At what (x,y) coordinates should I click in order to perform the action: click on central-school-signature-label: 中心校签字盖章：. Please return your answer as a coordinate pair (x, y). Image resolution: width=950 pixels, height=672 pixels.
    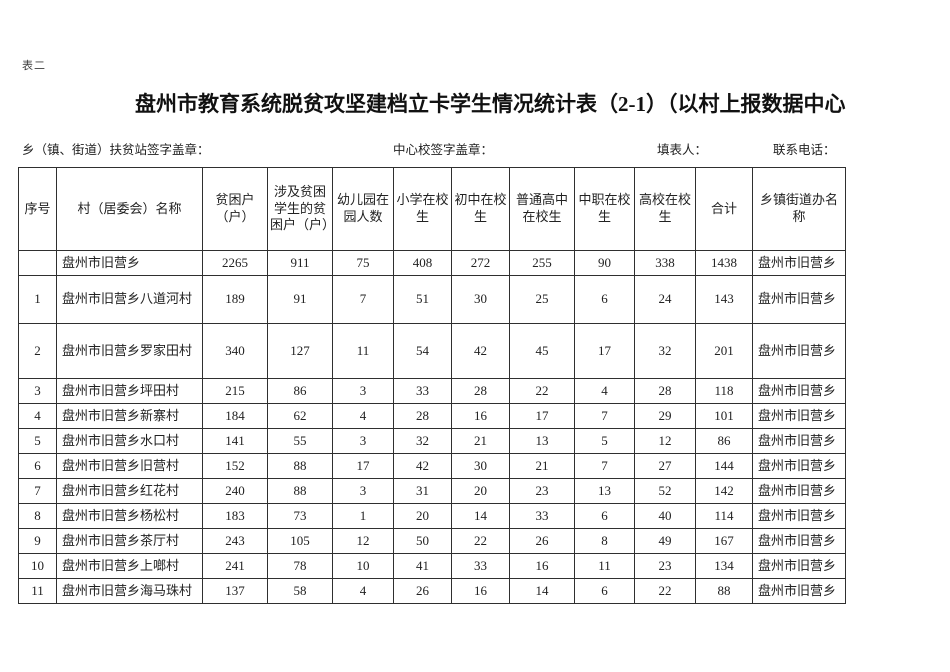
    Looking at the image, I should click on (443, 150).